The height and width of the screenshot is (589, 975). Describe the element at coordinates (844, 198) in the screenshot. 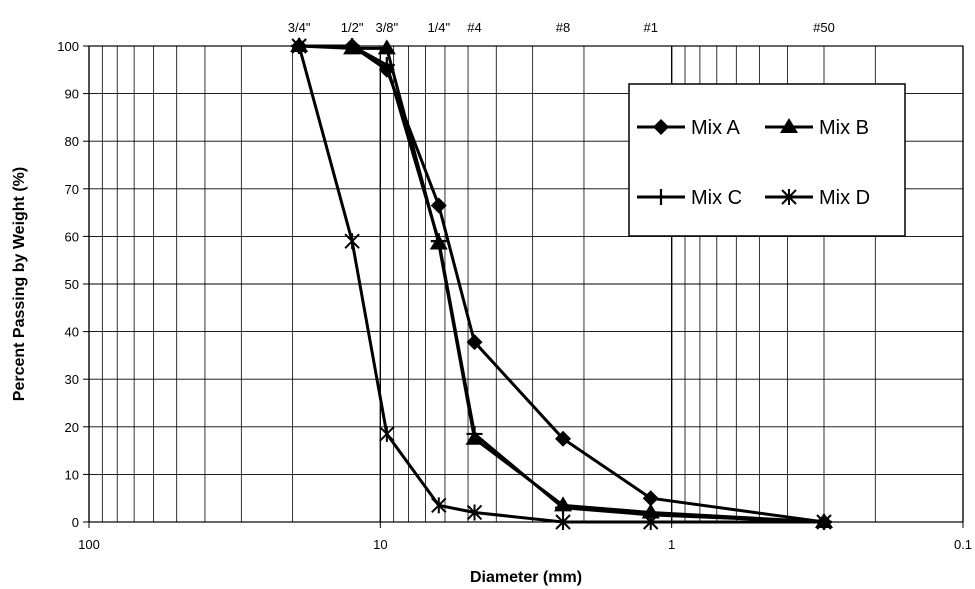

I see `legend-label: Mix D` at that location.